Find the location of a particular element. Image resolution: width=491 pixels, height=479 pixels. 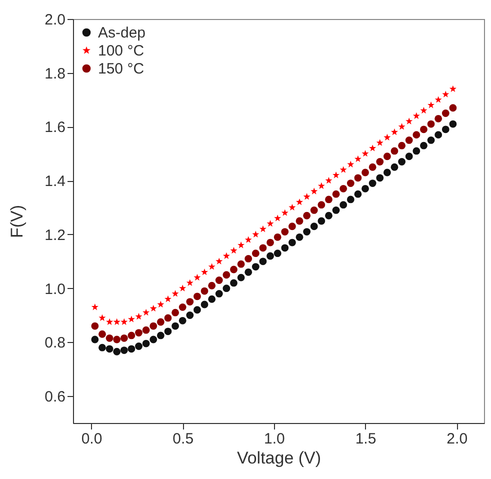

x-tick-label: 2.0 is located at coordinates (457, 439).